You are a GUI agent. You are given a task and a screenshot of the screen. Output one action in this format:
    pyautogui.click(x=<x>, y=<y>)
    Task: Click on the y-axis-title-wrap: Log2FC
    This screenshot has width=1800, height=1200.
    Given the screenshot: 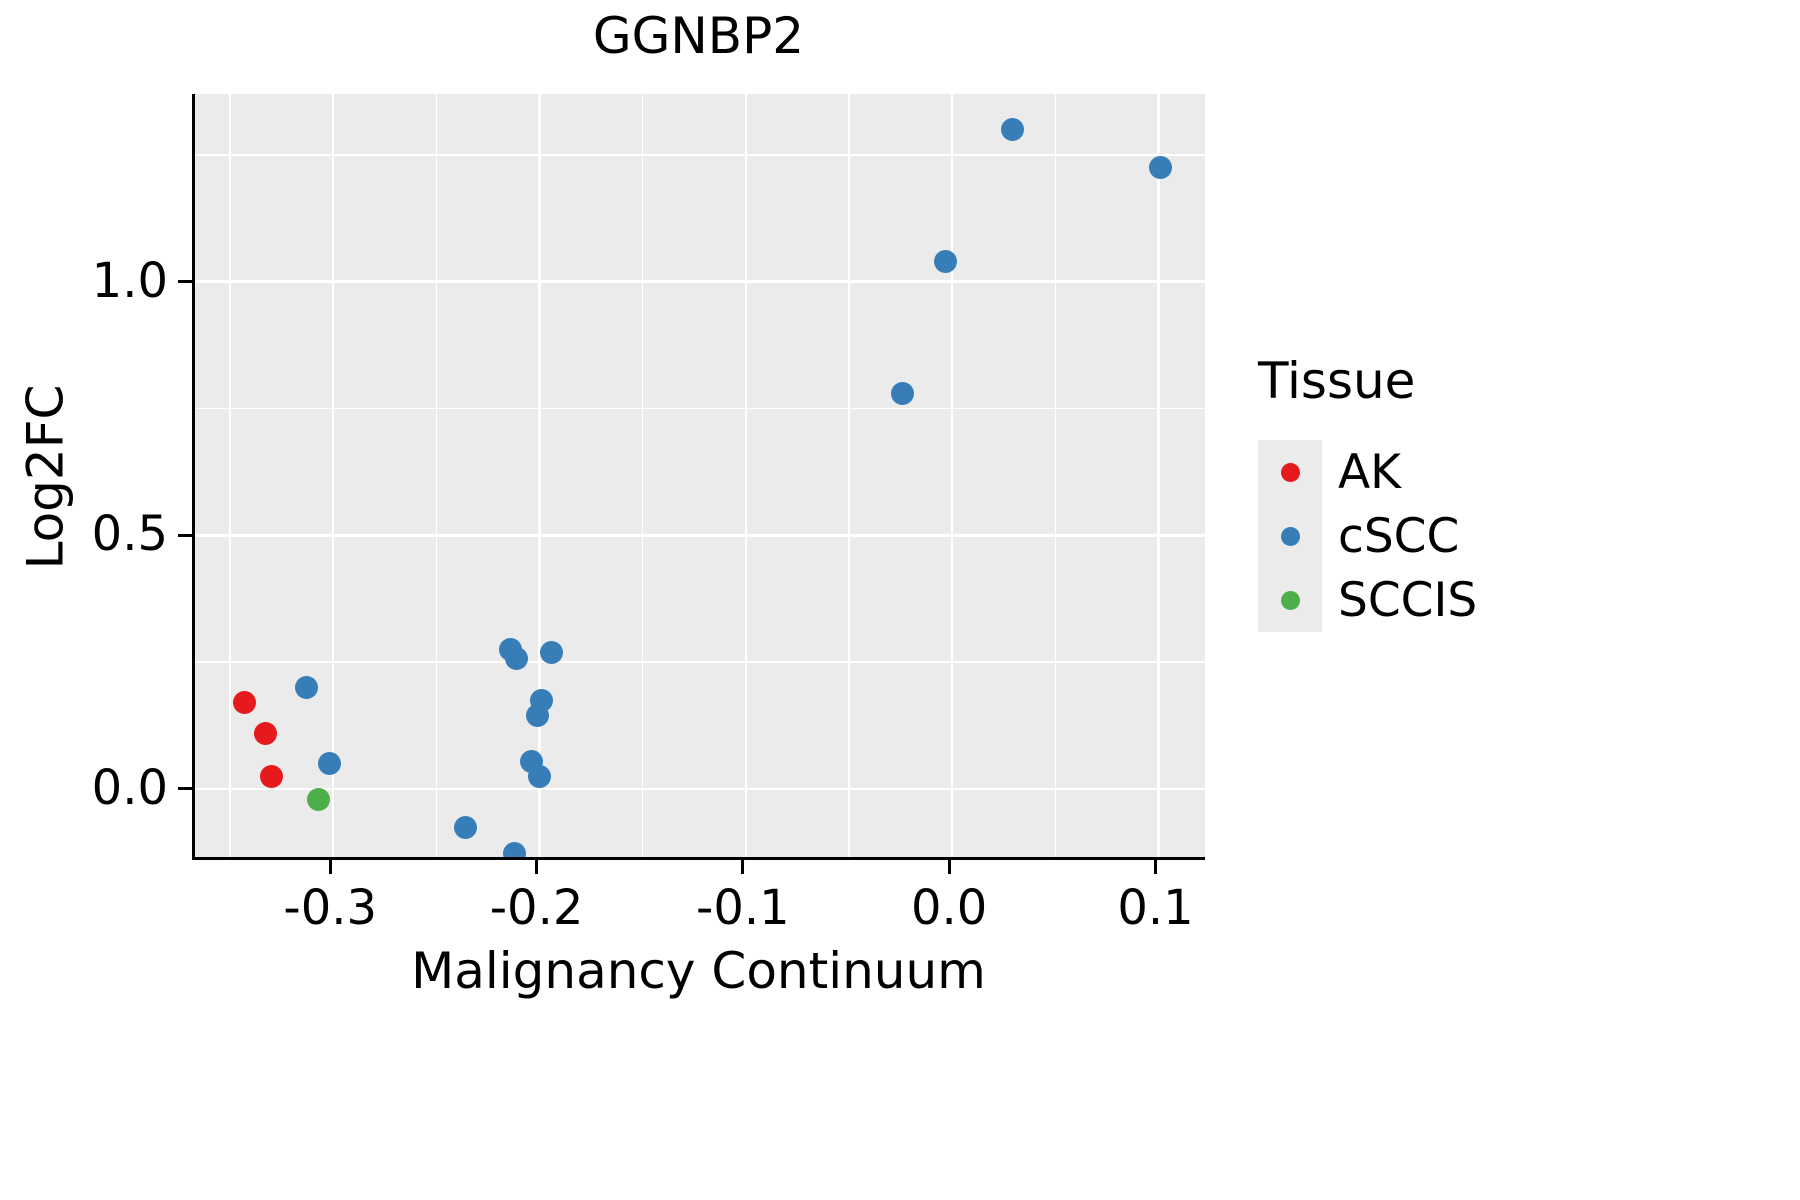 What is the action you would take?
    pyautogui.click(x=45, y=477)
    